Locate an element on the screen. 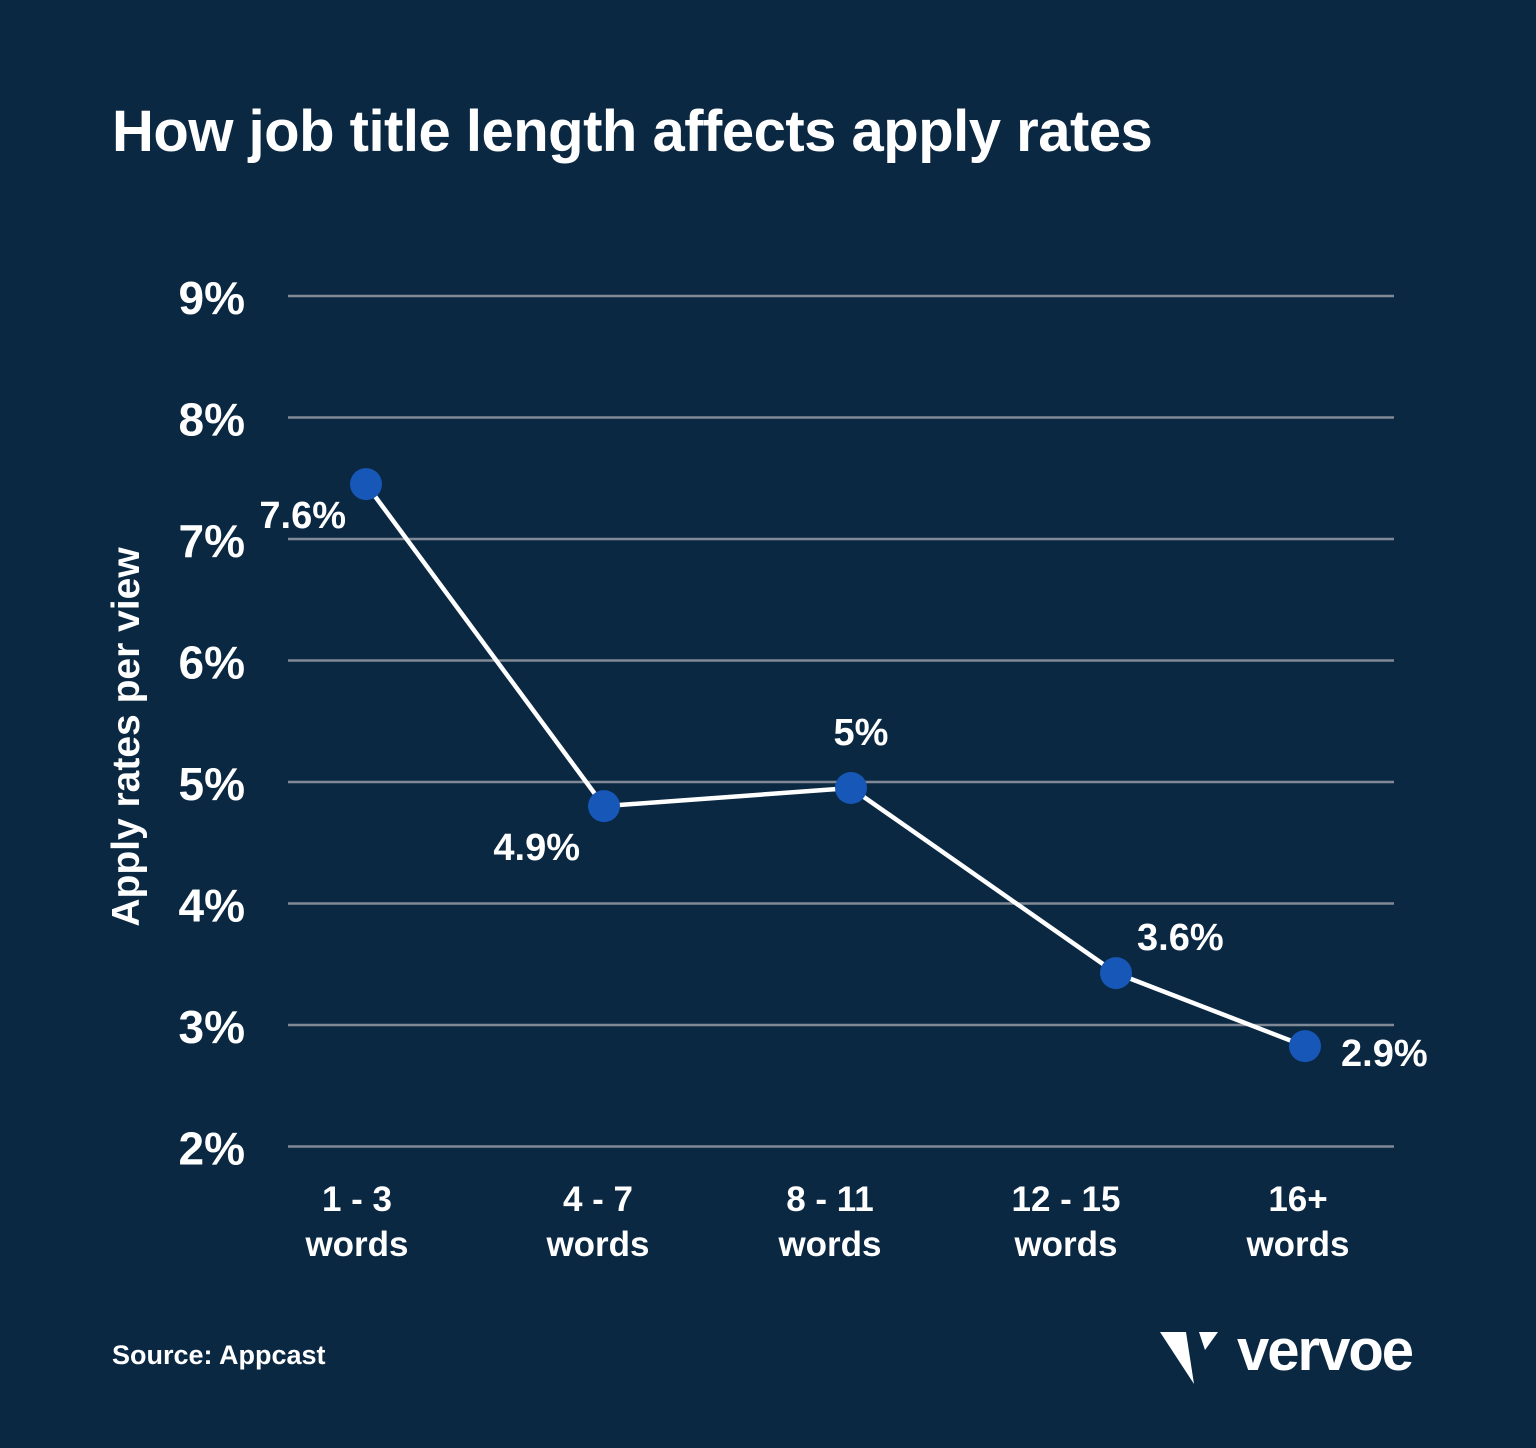  data-point-label: 7.6% is located at coordinates (302, 516).